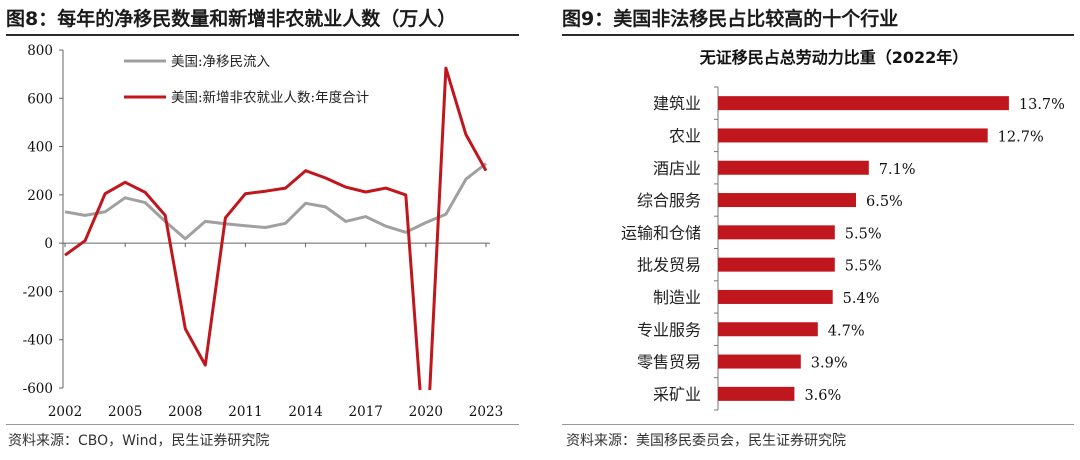 This screenshot has width=1080, height=460. Describe the element at coordinates (661, 232) in the screenshot. I see `category-label: 运输和仓储` at that location.